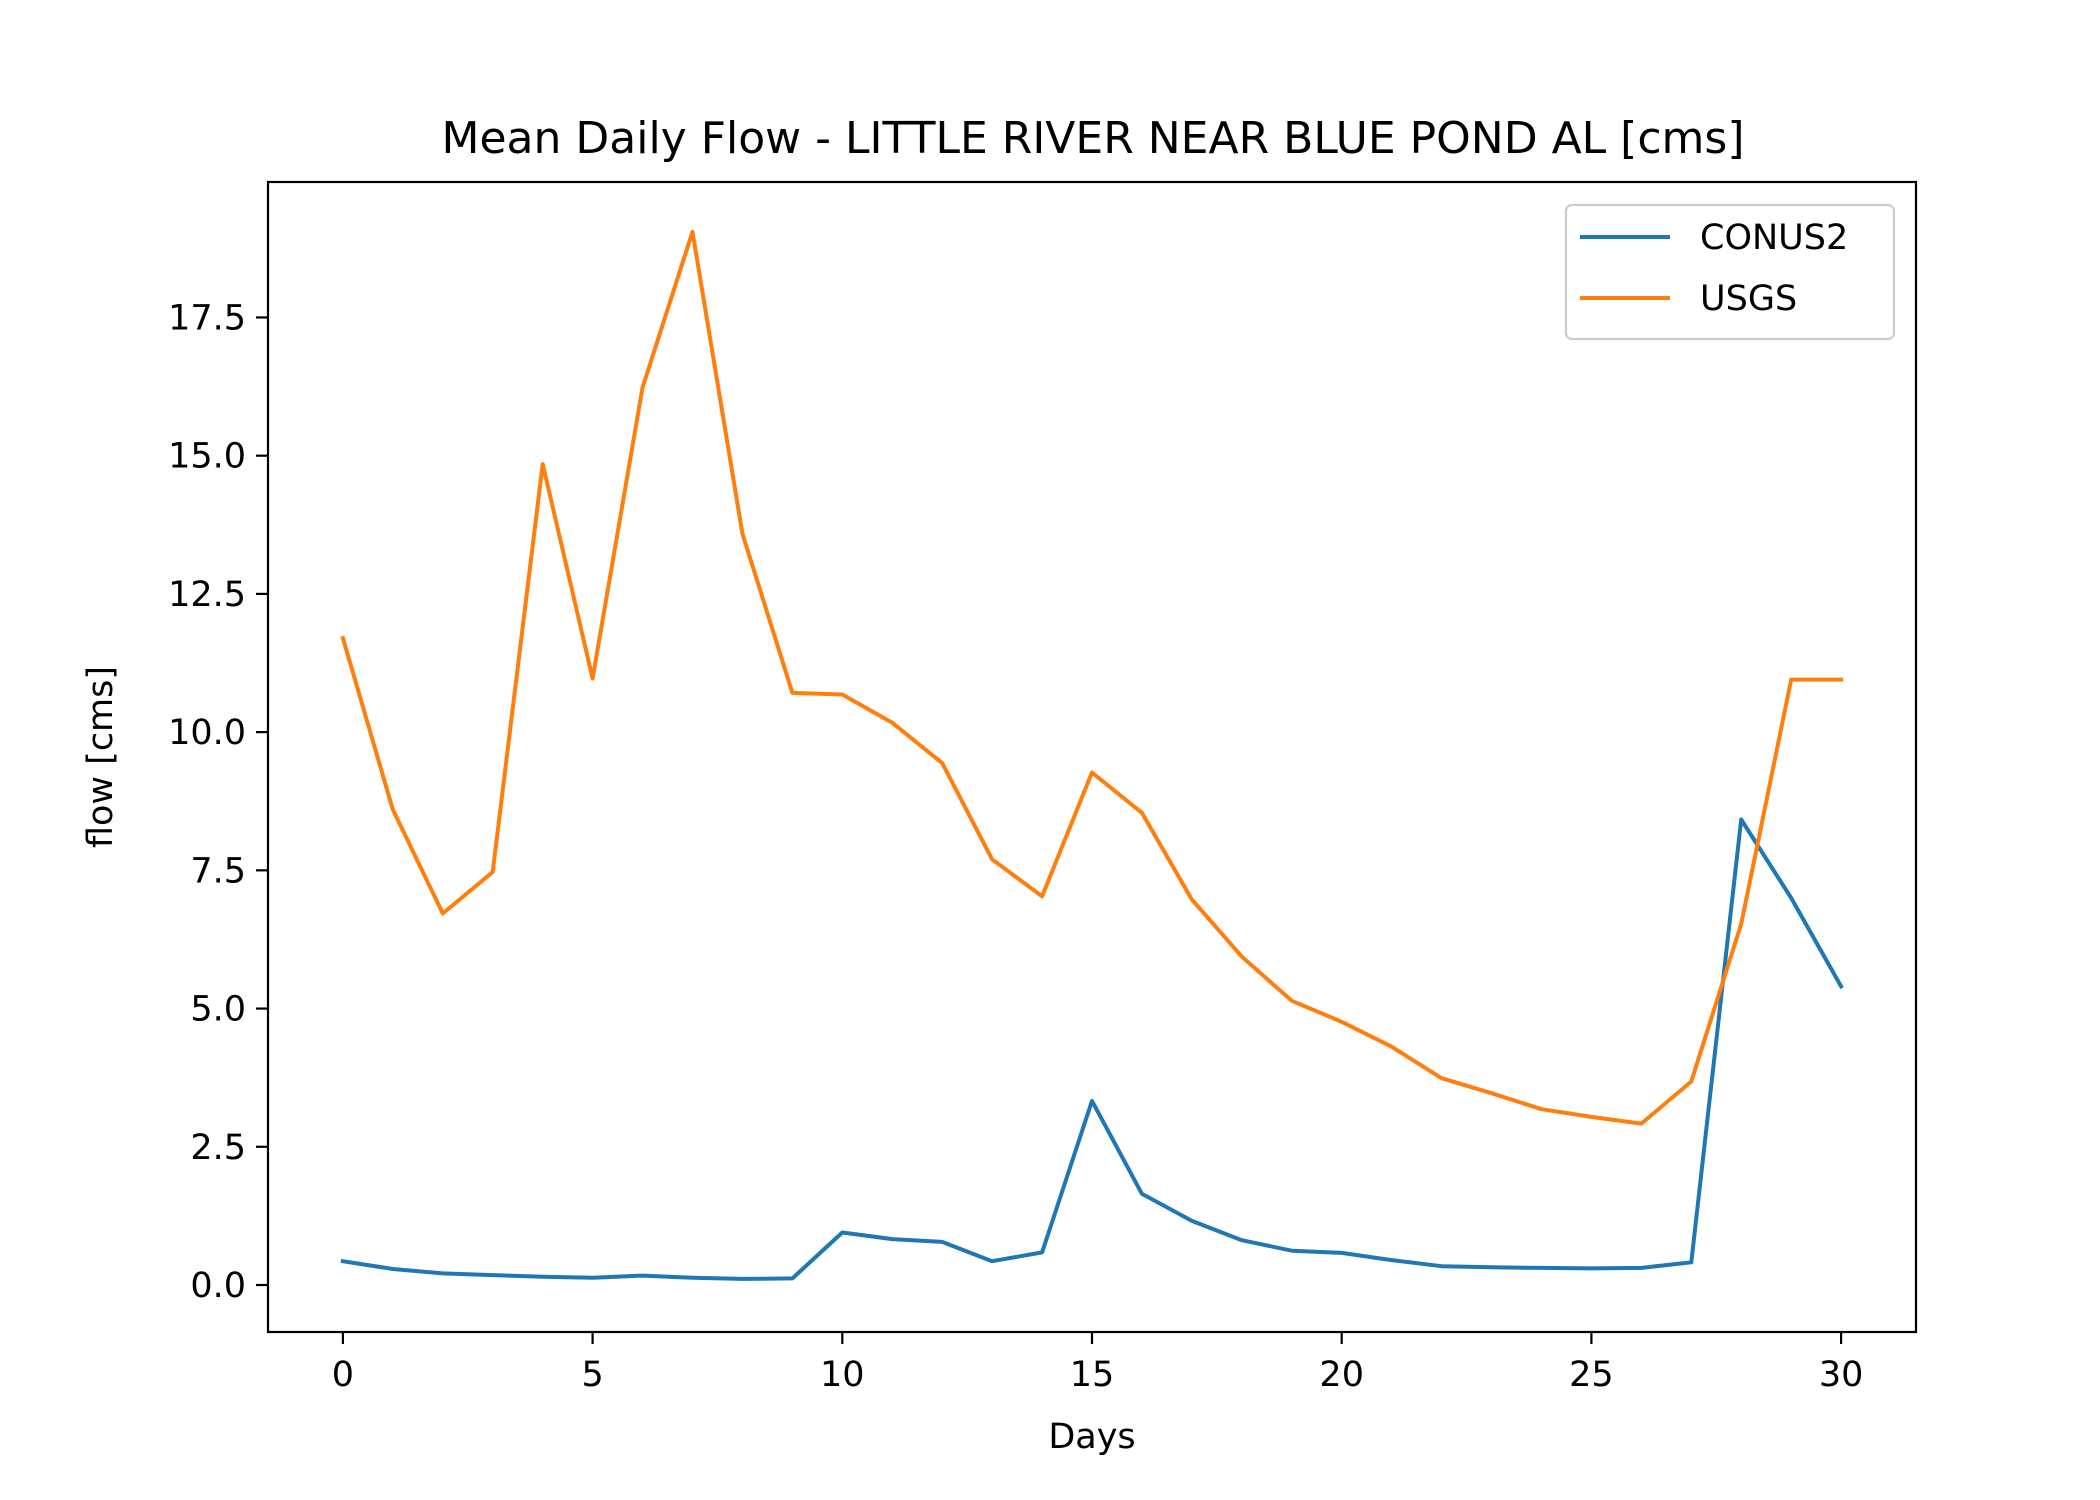 This screenshot has width=2100, height=1500. Describe the element at coordinates (101, 757) in the screenshot. I see `y-axis-label: flow [cms]` at that location.